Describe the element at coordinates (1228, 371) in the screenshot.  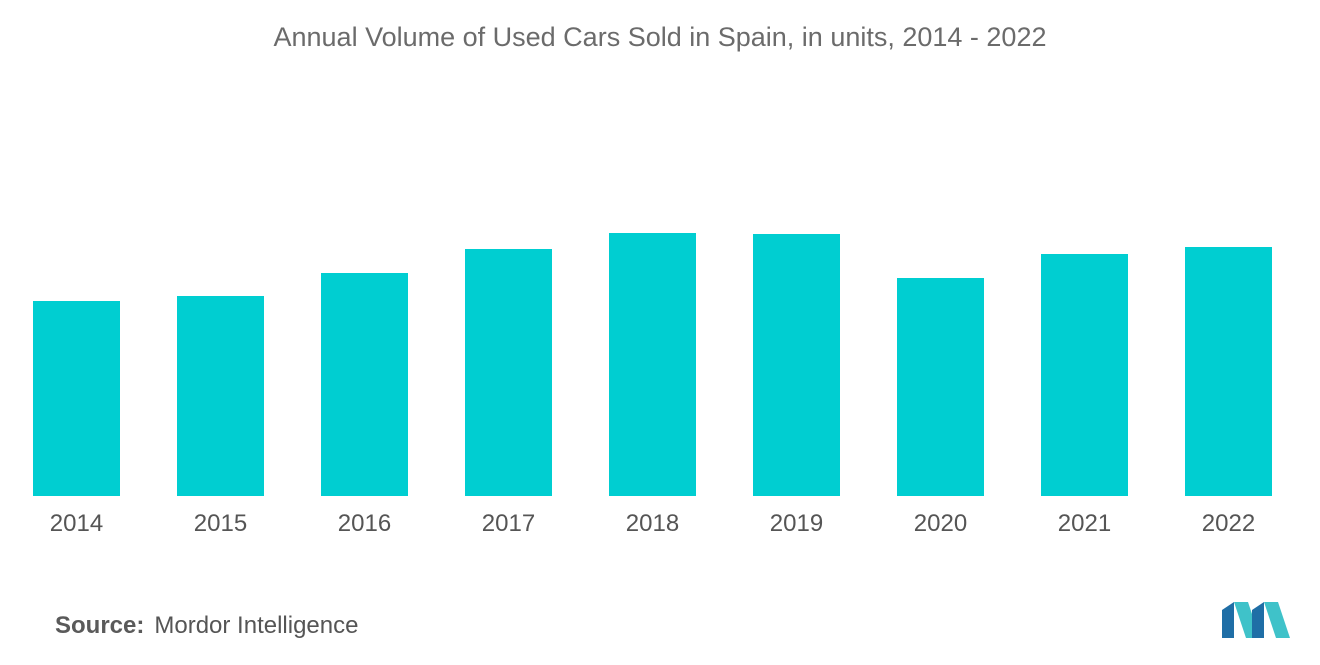
I see `bar-2022` at that location.